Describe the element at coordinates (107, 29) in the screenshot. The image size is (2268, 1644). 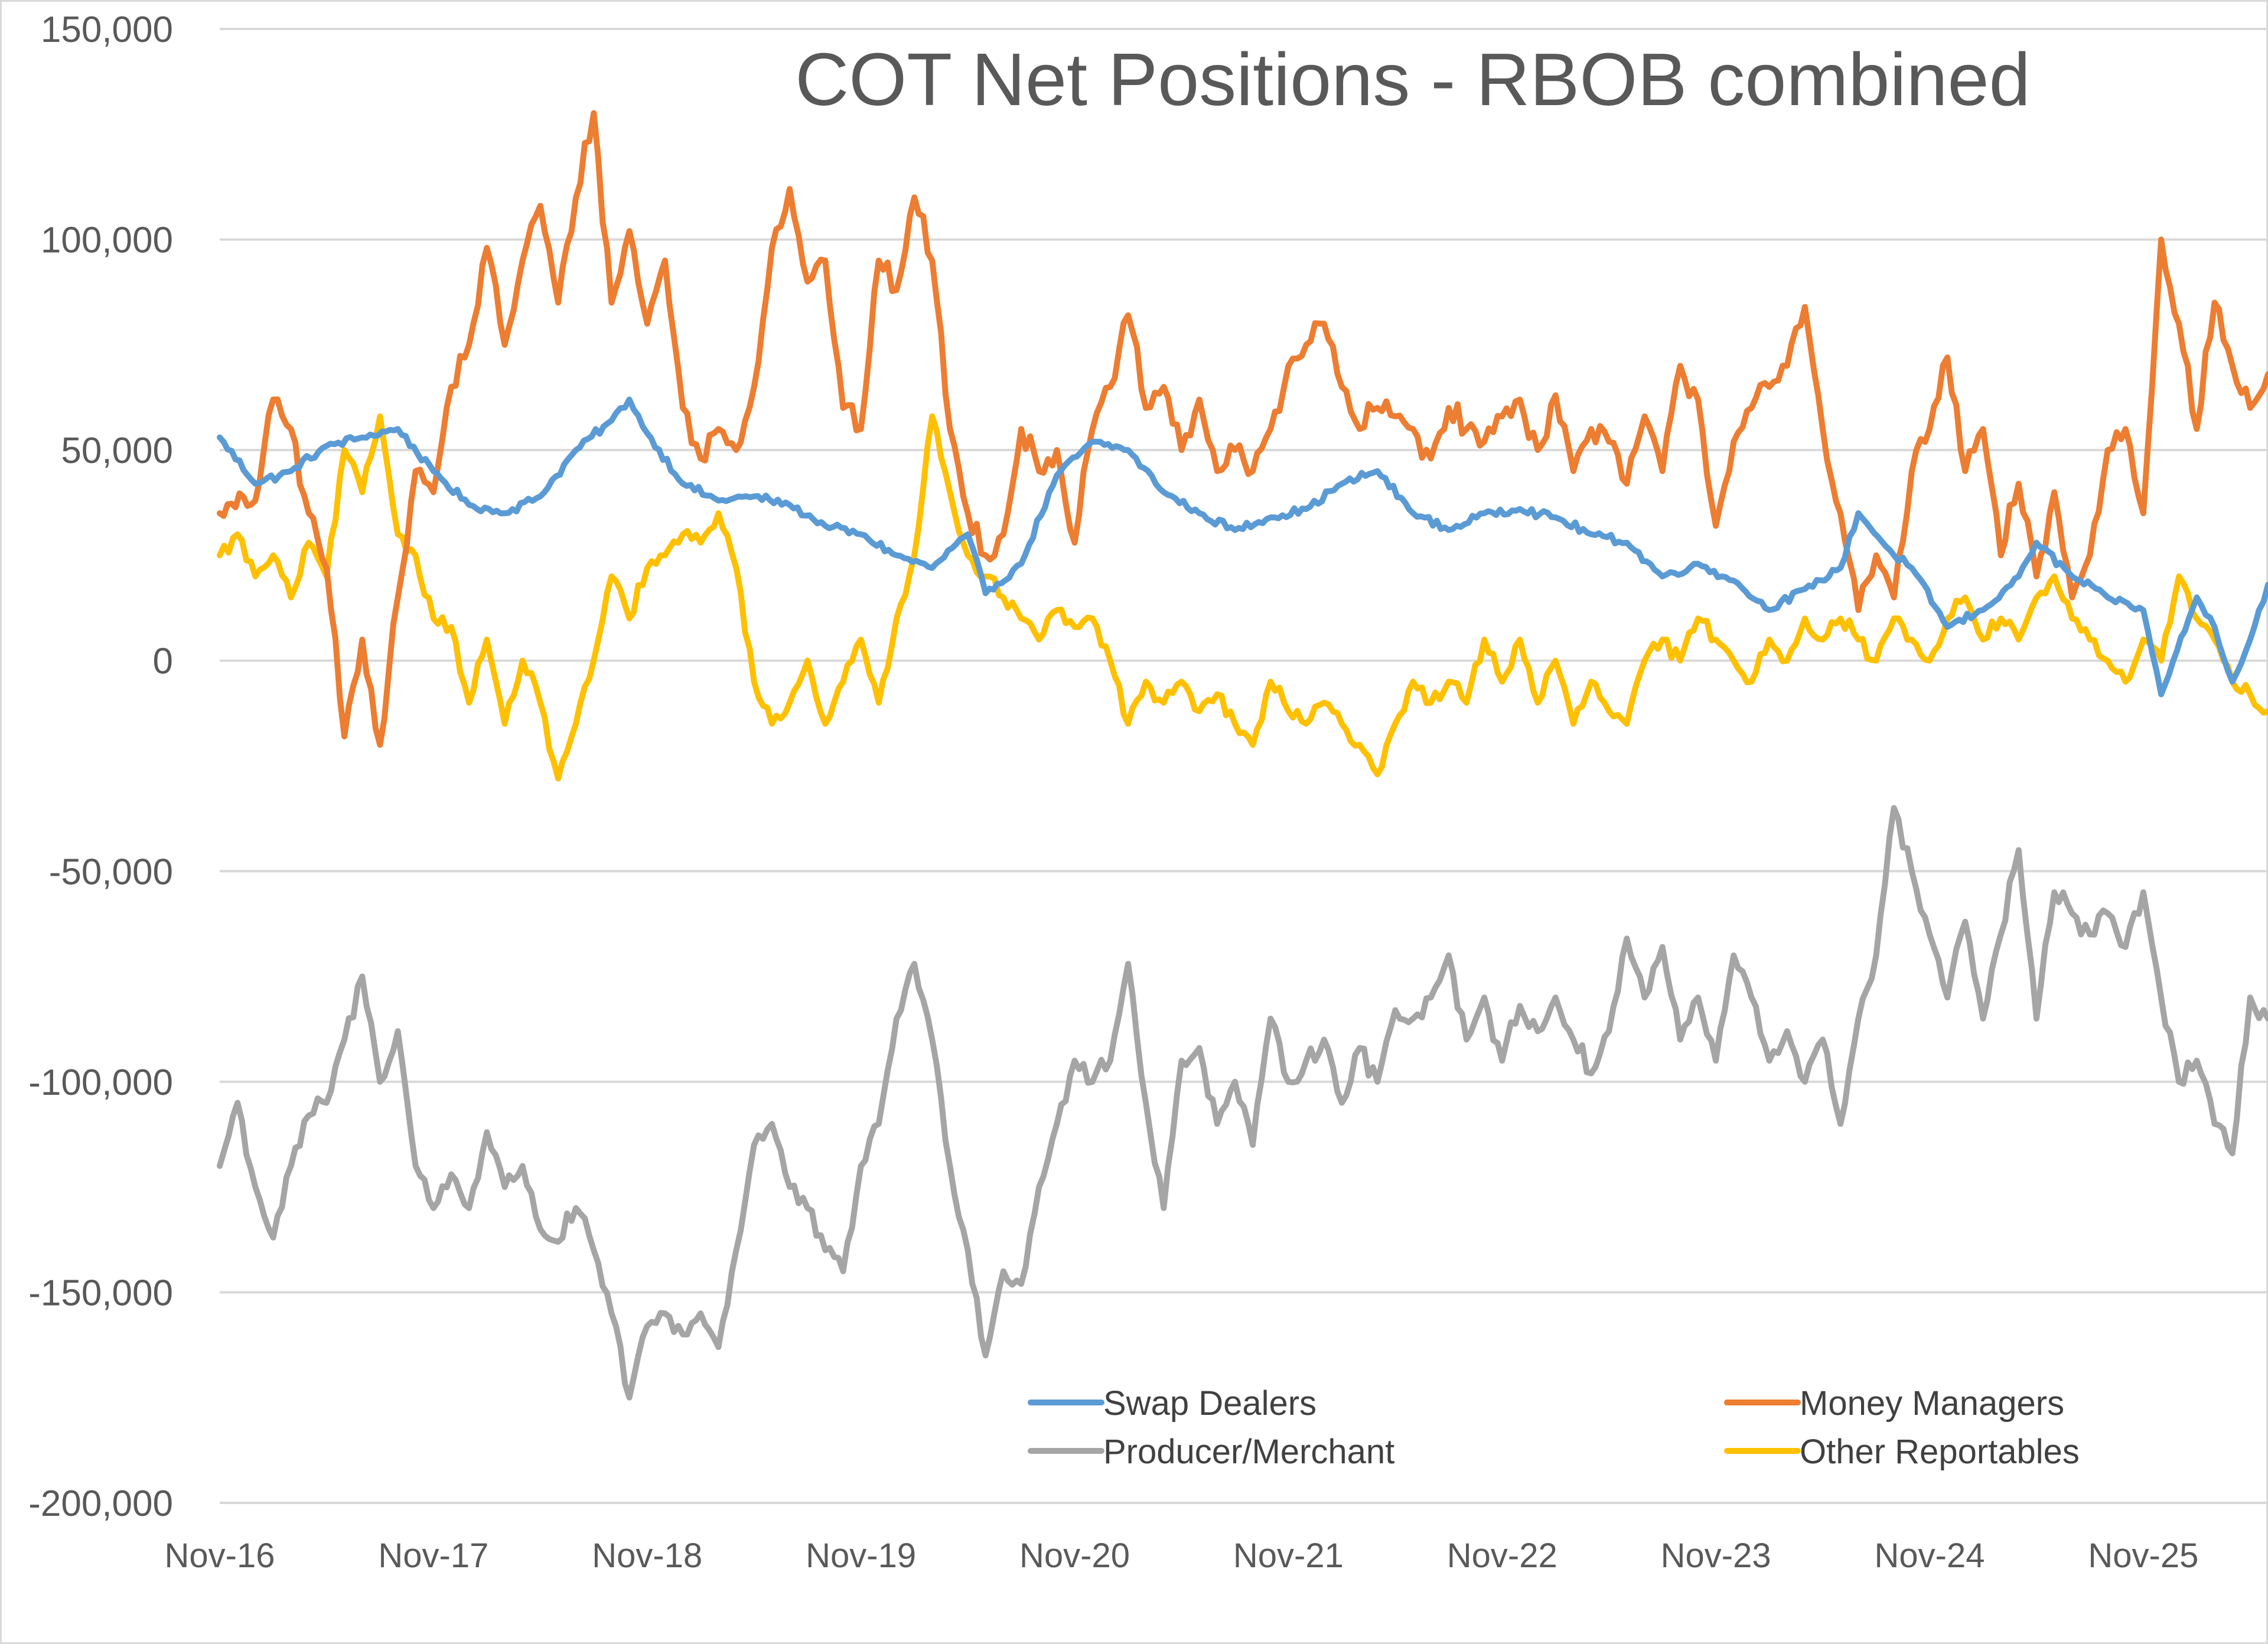
I see `y-tick-label: 150,000` at that location.